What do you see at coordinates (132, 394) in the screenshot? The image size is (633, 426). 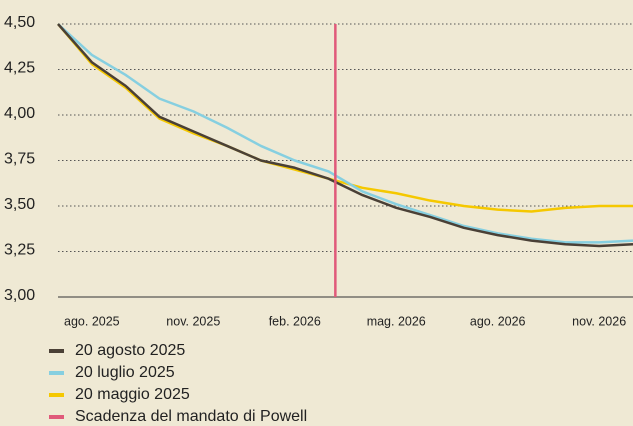 I see `legend-label: 20 maggio 2025` at bounding box center [132, 394].